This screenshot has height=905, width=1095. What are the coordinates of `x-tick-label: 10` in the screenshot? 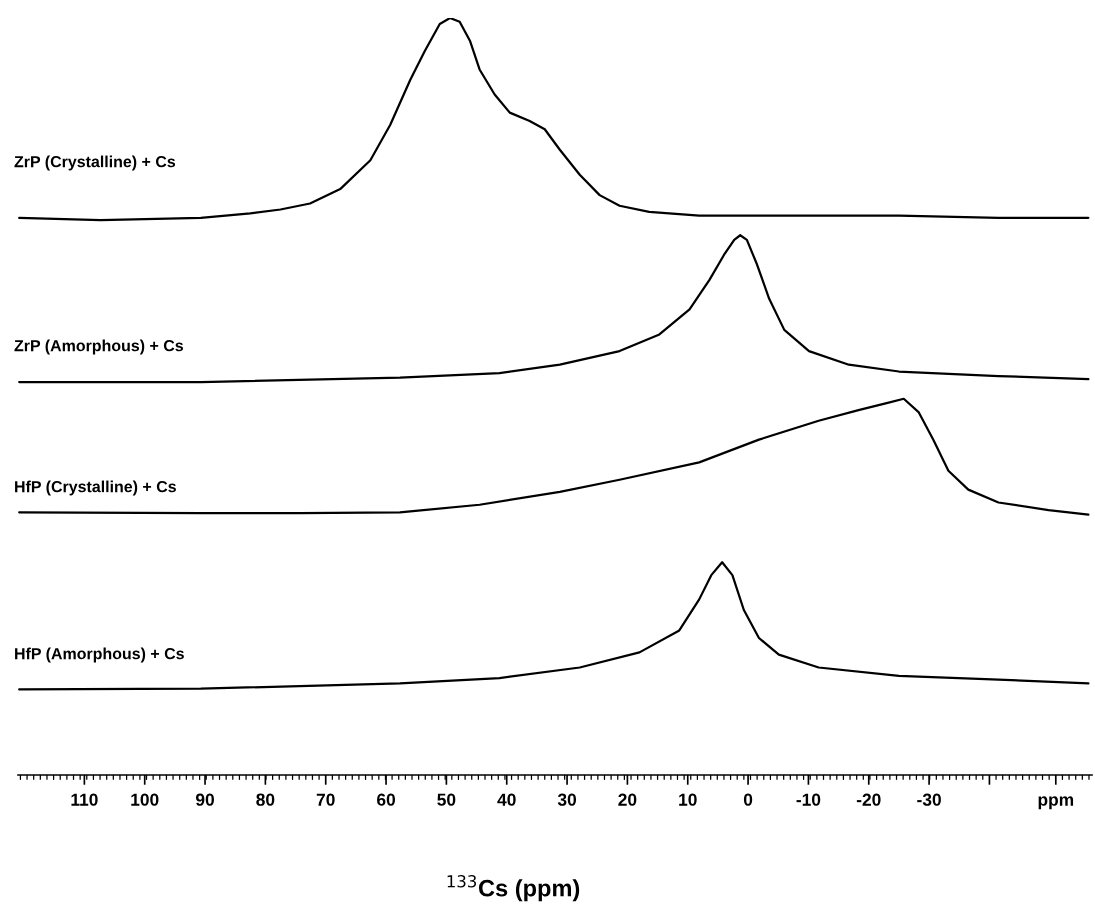 It's located at (688, 799).